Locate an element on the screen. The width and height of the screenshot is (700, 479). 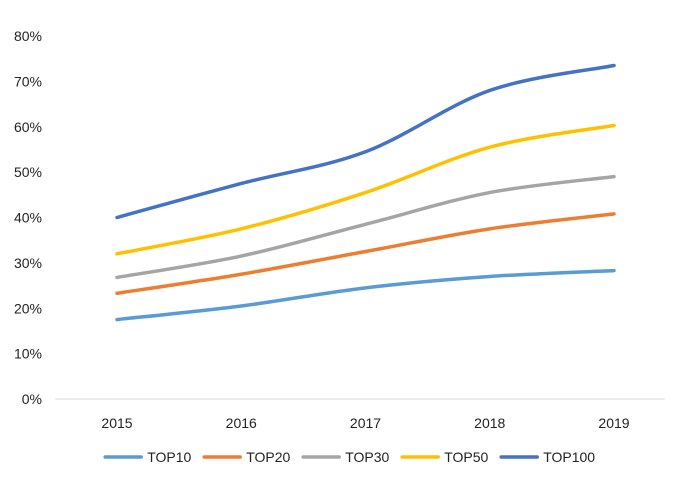
y-tick-label: 40% is located at coordinates (28, 218).